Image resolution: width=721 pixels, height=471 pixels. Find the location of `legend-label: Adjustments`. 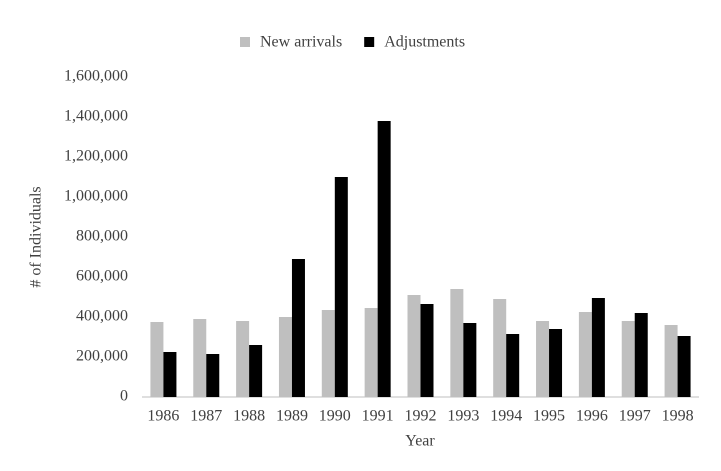

legend-label: Adjustments is located at coordinates (424, 42).